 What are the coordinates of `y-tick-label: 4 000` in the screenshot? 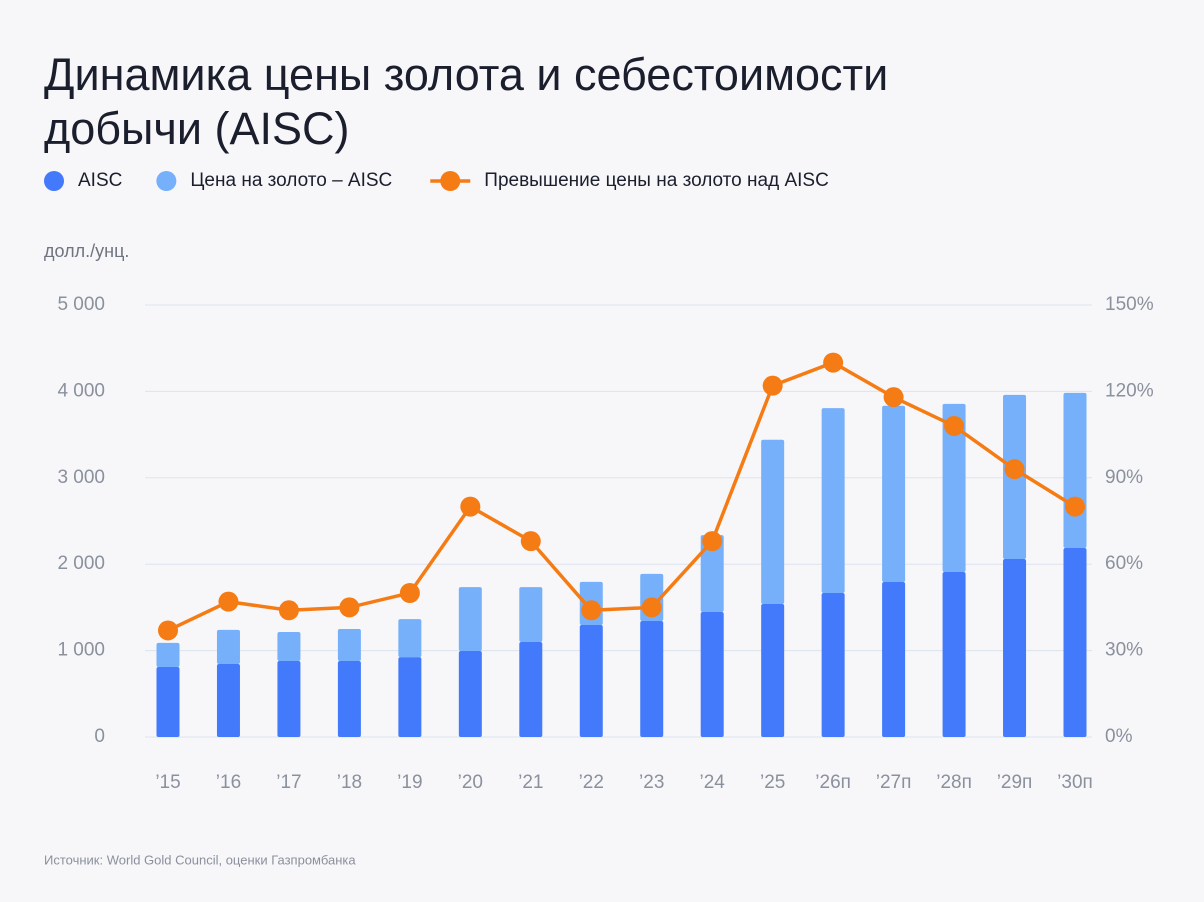 It's located at (81, 390).